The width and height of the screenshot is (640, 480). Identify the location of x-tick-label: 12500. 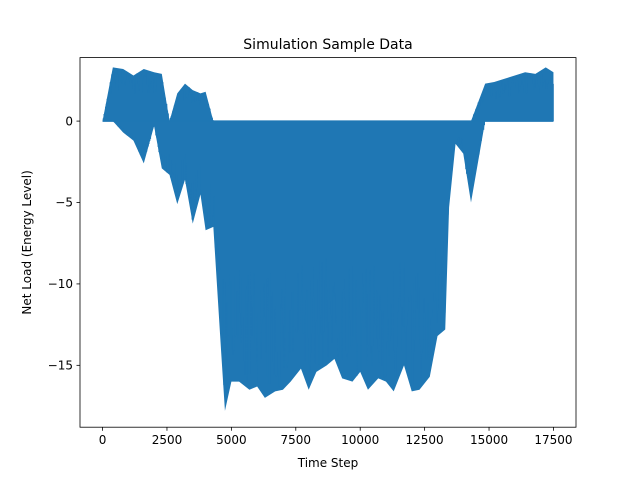
(425, 440).